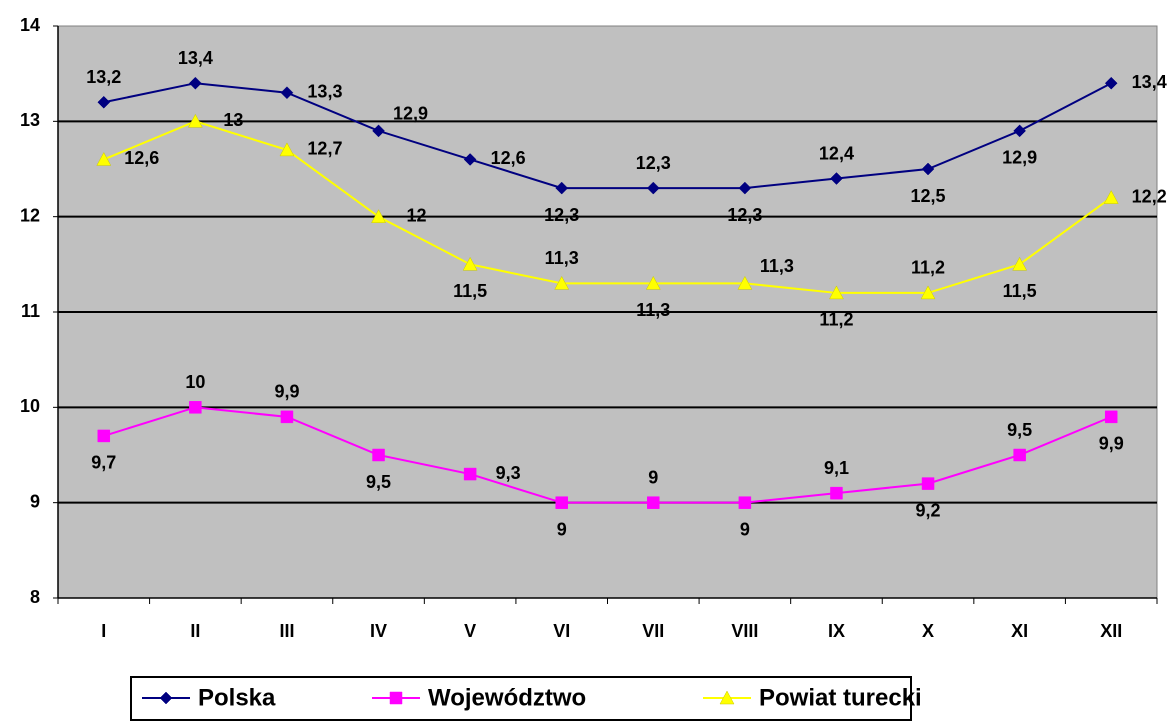  I want to click on data-label: 9,3, so click(508, 473).